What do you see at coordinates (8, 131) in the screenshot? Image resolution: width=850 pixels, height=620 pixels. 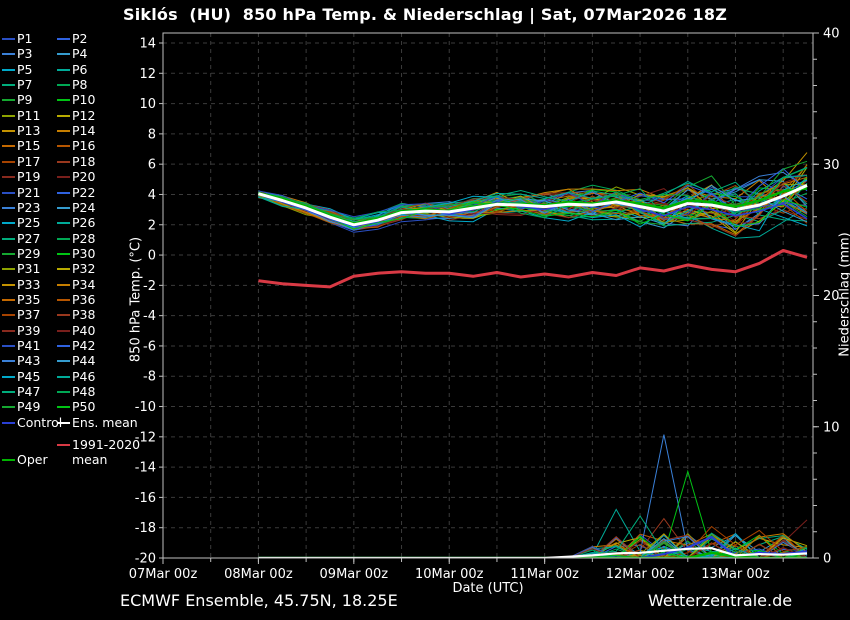 I see `legend-member-p13-swatch` at bounding box center [8, 131].